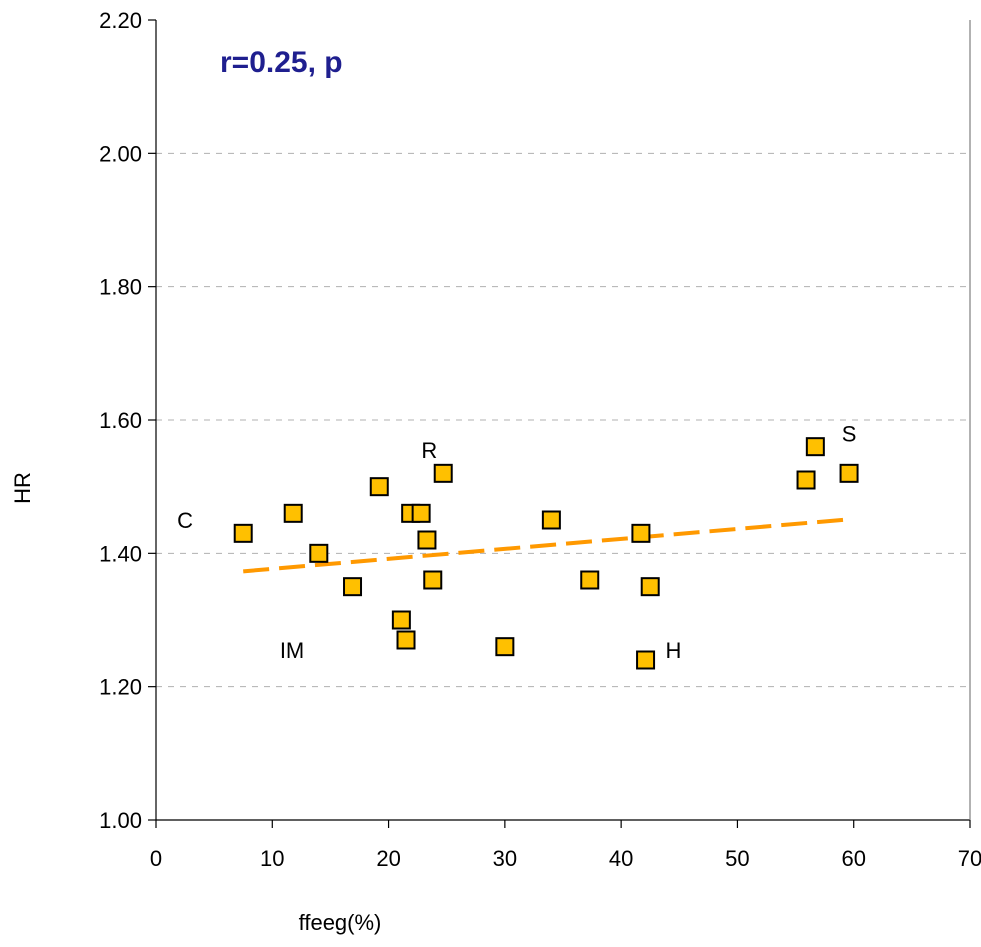  I want to click on x-tick-label: 20, so click(388, 858).